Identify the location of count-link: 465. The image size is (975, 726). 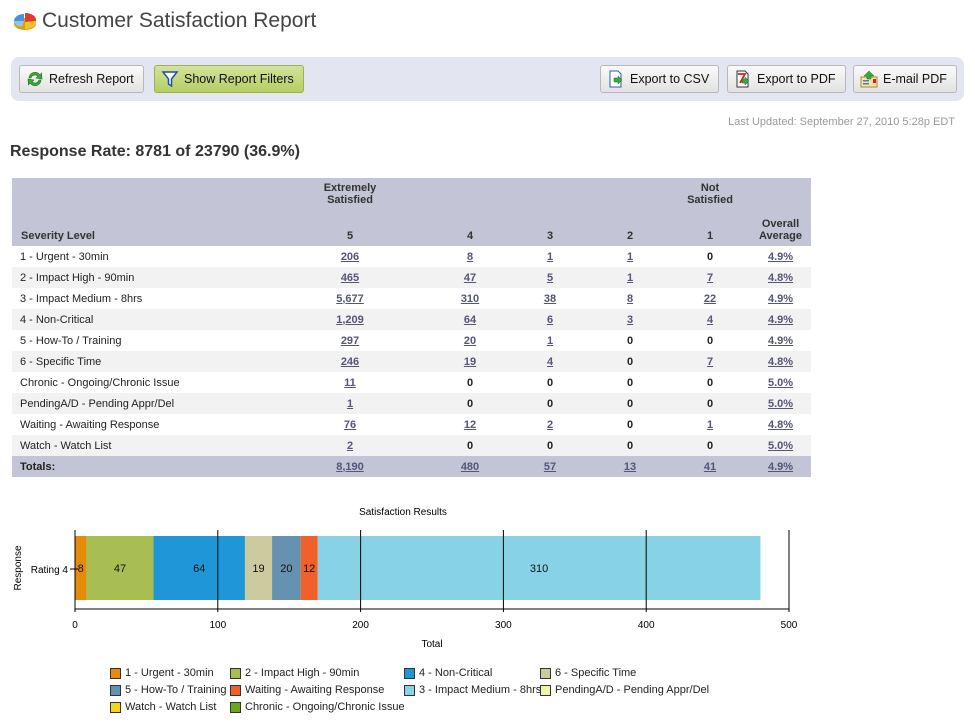
(350, 277).